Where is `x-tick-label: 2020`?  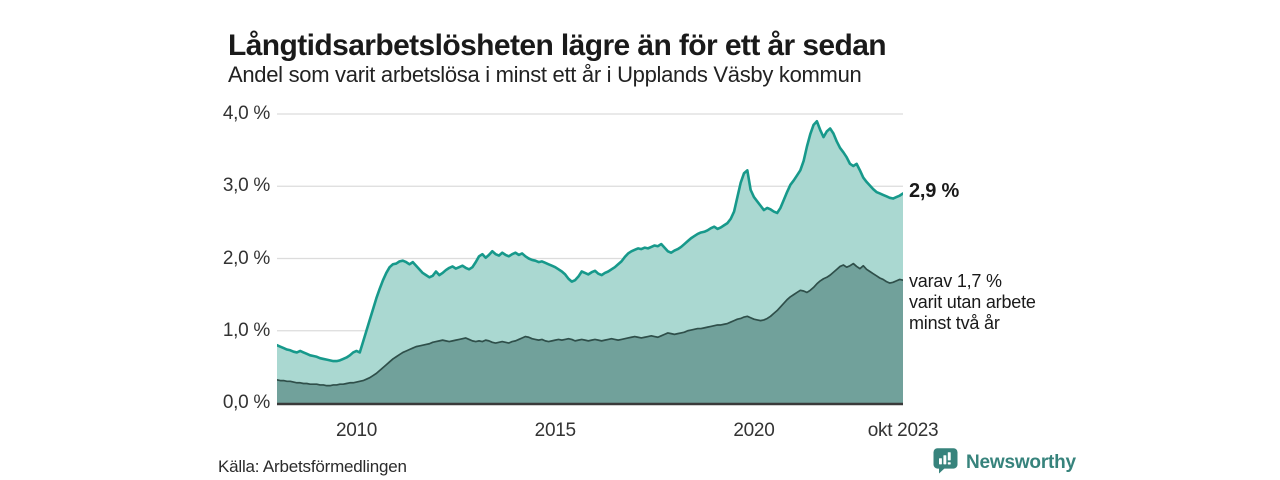 x-tick-label: 2020 is located at coordinates (754, 430).